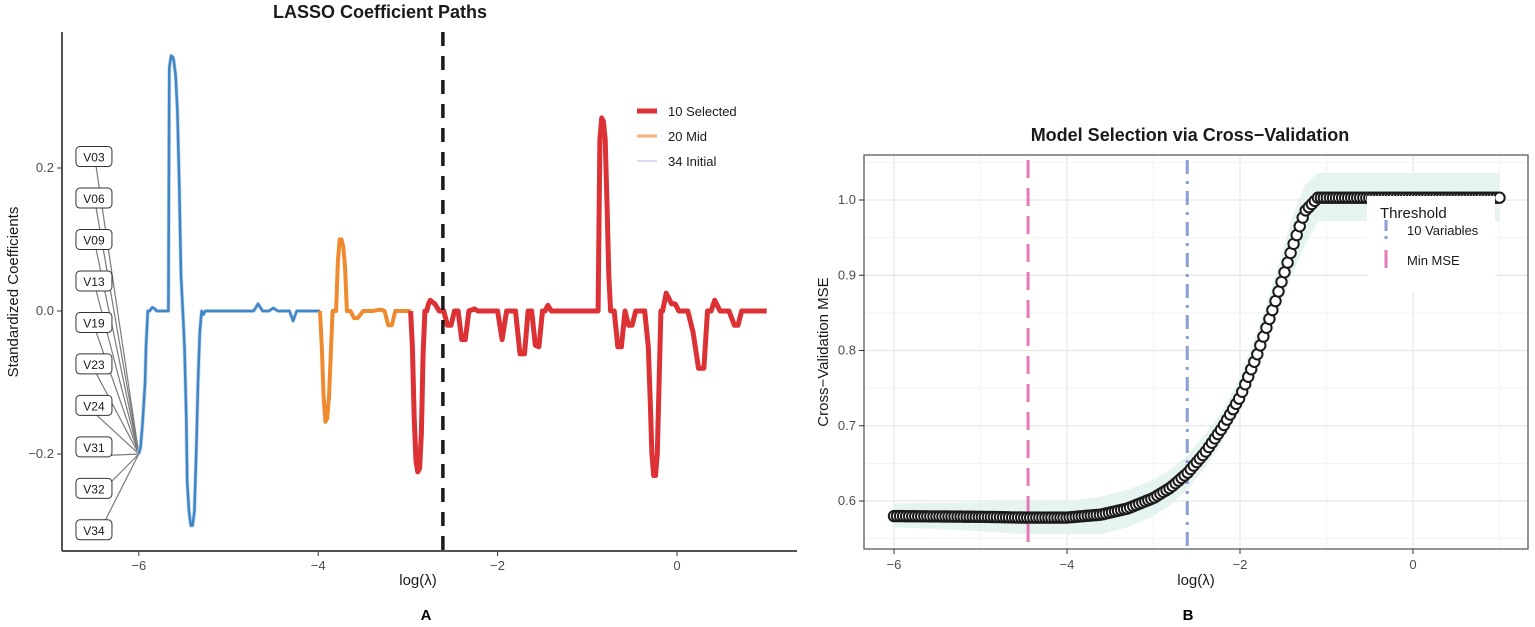 The height and width of the screenshot is (627, 1535). What do you see at coordinates (847, 425) in the screenshot?
I see `y-tick-label: 0.7` at bounding box center [847, 425].